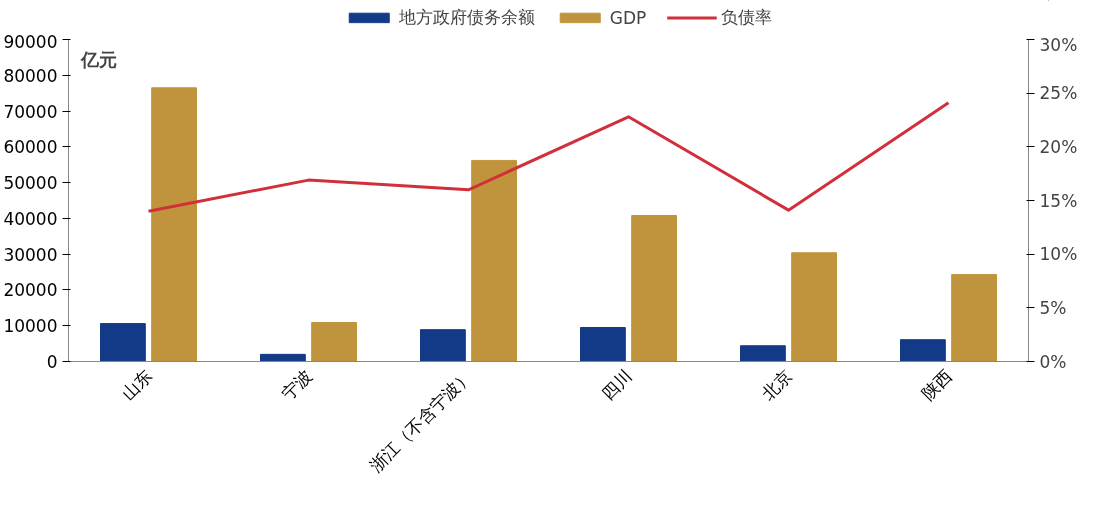 Image resolution: width=1103 pixels, height=516 pixels. Describe the element at coordinates (1058, 44) in the screenshot. I see `y2-tick-label: 30%` at that location.